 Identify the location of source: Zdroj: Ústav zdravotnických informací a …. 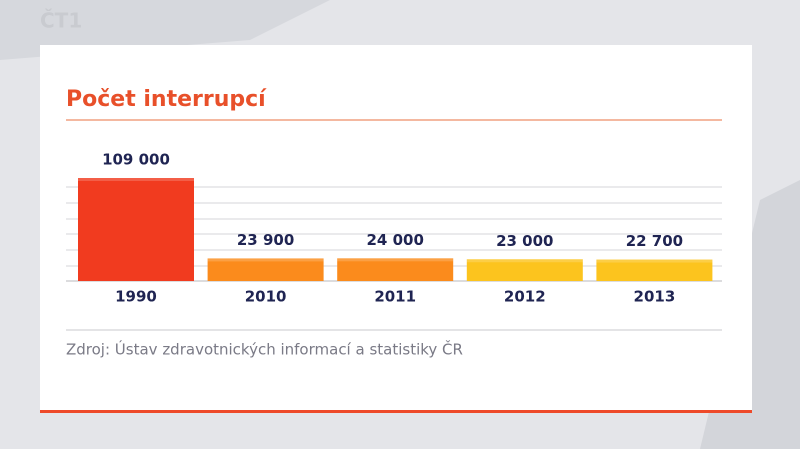
(264, 349).